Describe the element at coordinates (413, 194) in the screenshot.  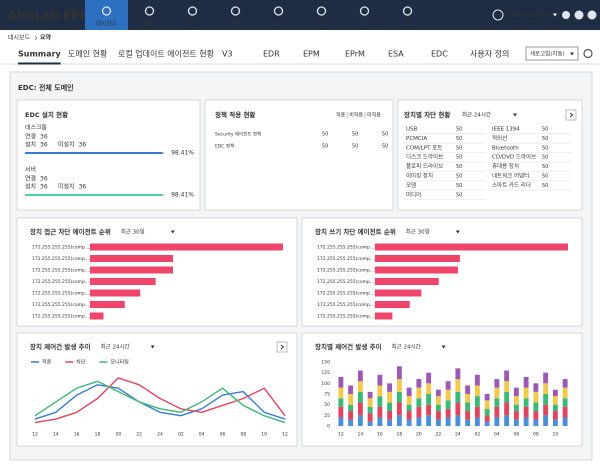
I see `device-name: 미디어` at that location.